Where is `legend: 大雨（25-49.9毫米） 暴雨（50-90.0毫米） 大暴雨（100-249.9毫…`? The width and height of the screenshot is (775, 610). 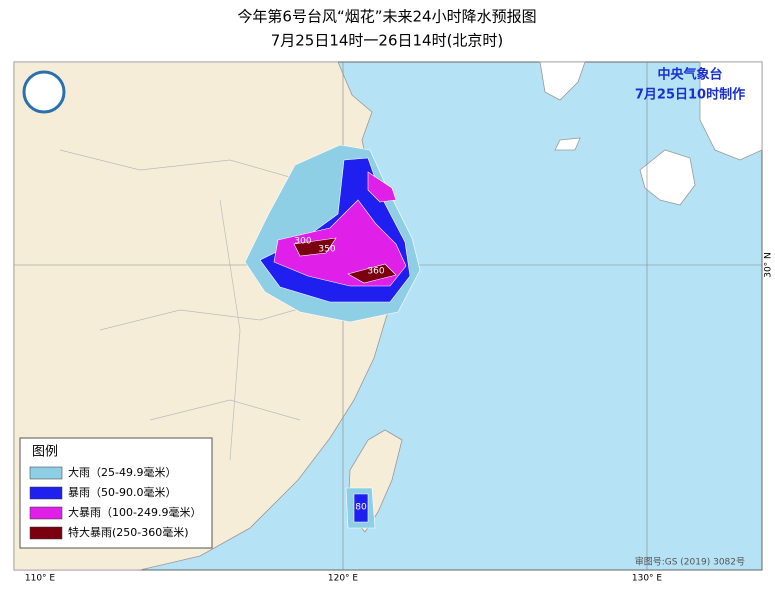
legend: 大雨（25-49.9毫米） 暴雨（50-90.0毫米） 大暴雨（100-249.9毫… is located at coordinates (115, 502).